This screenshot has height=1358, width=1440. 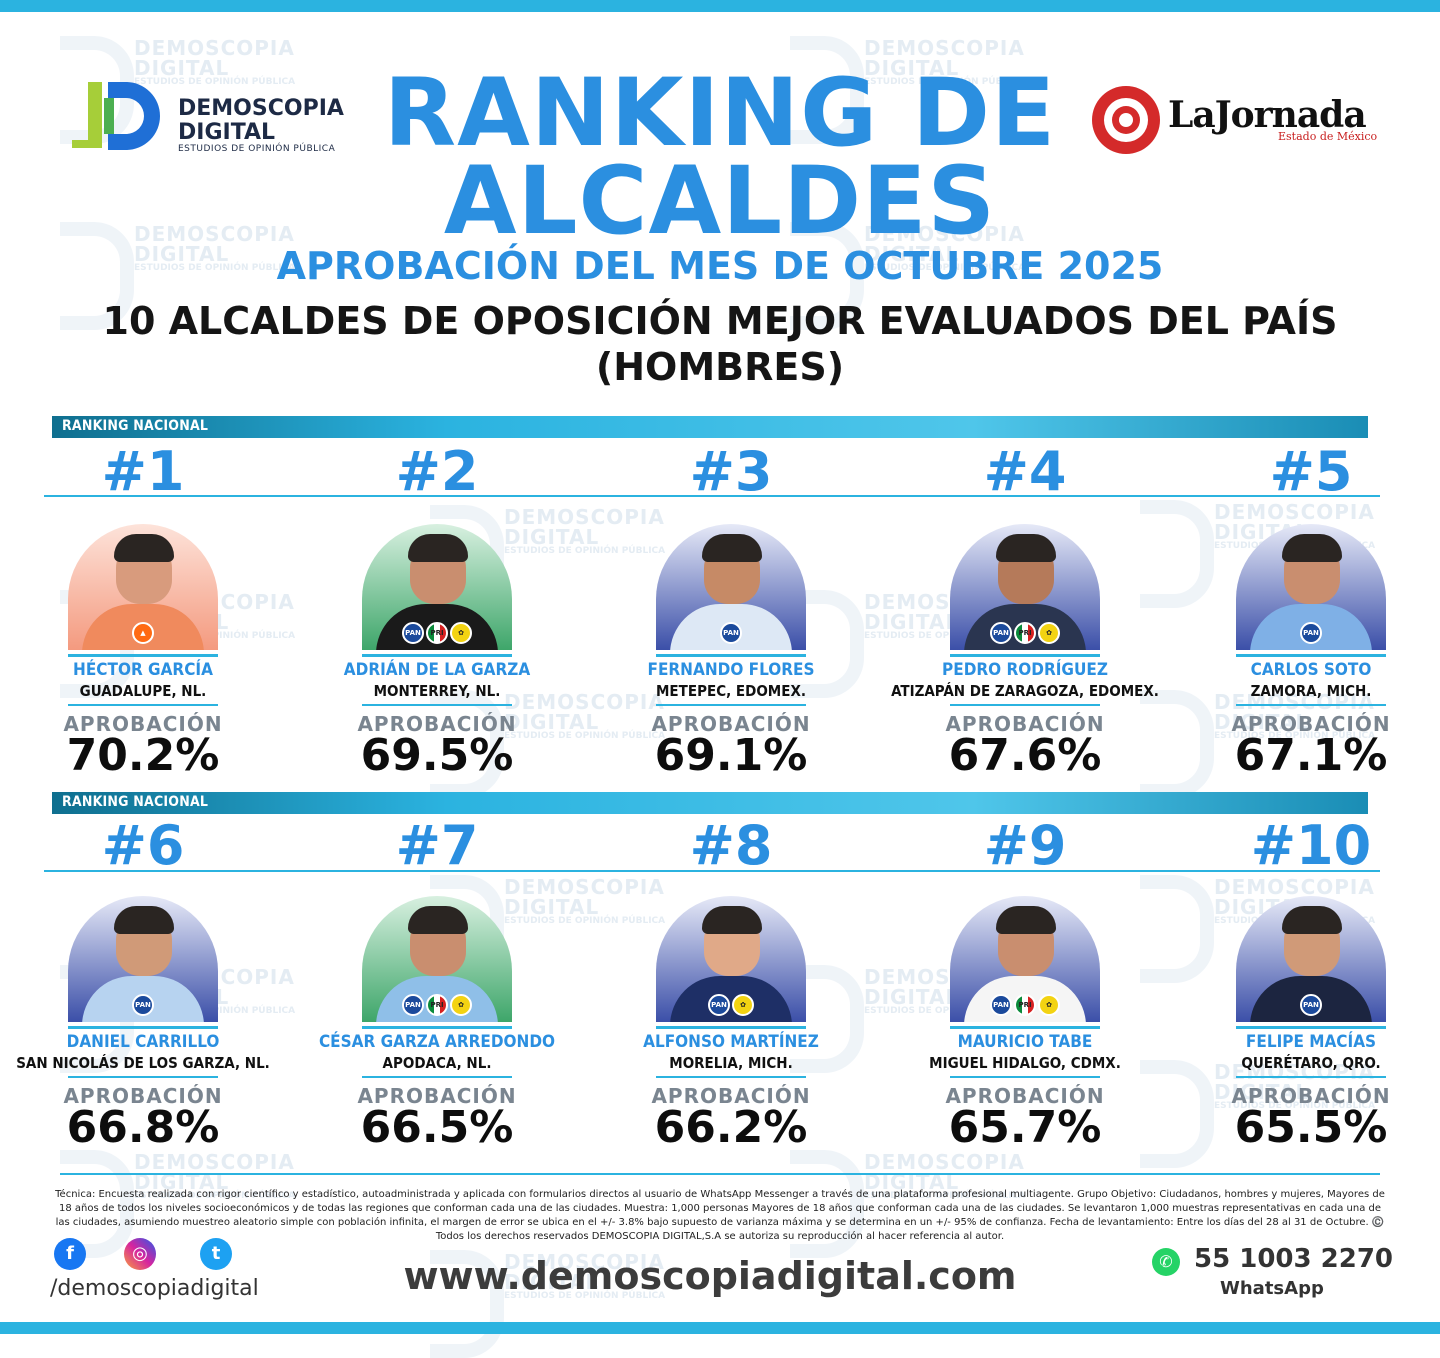 What do you see at coordinates (1271, 1274) in the screenshot?
I see `whatsapp-contact: ✆ 55 1003 2270 WhatsApp` at bounding box center [1271, 1274].